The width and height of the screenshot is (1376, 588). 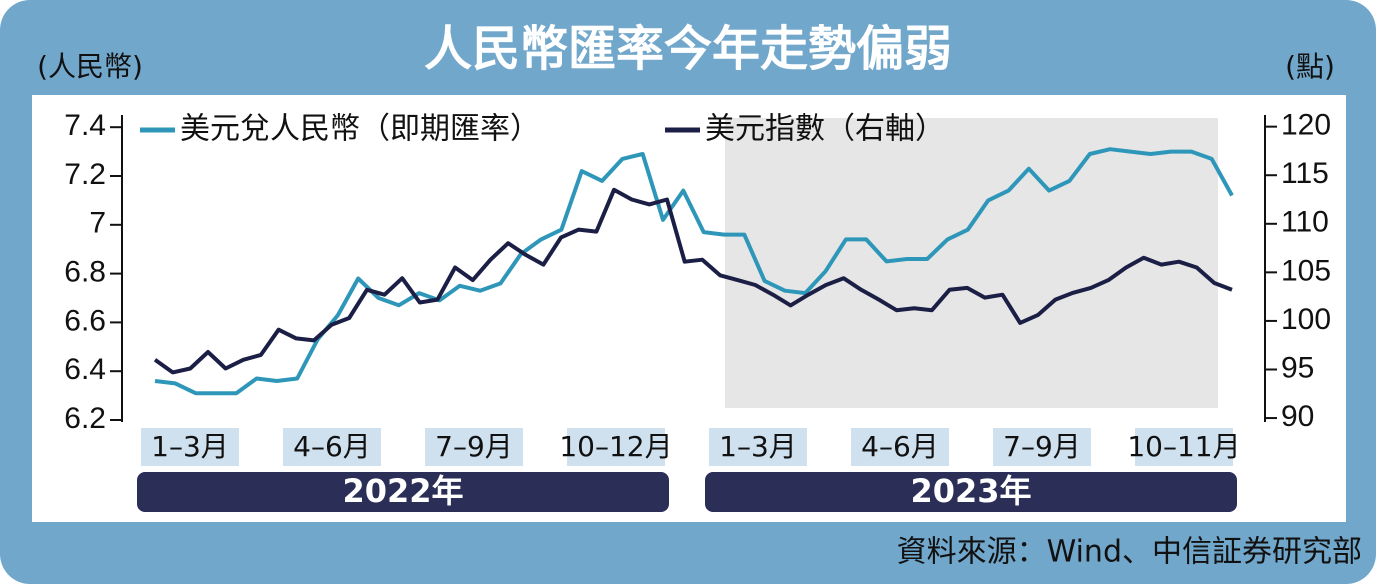 I want to click on y-tick-label: 6.4, so click(x=85, y=369).